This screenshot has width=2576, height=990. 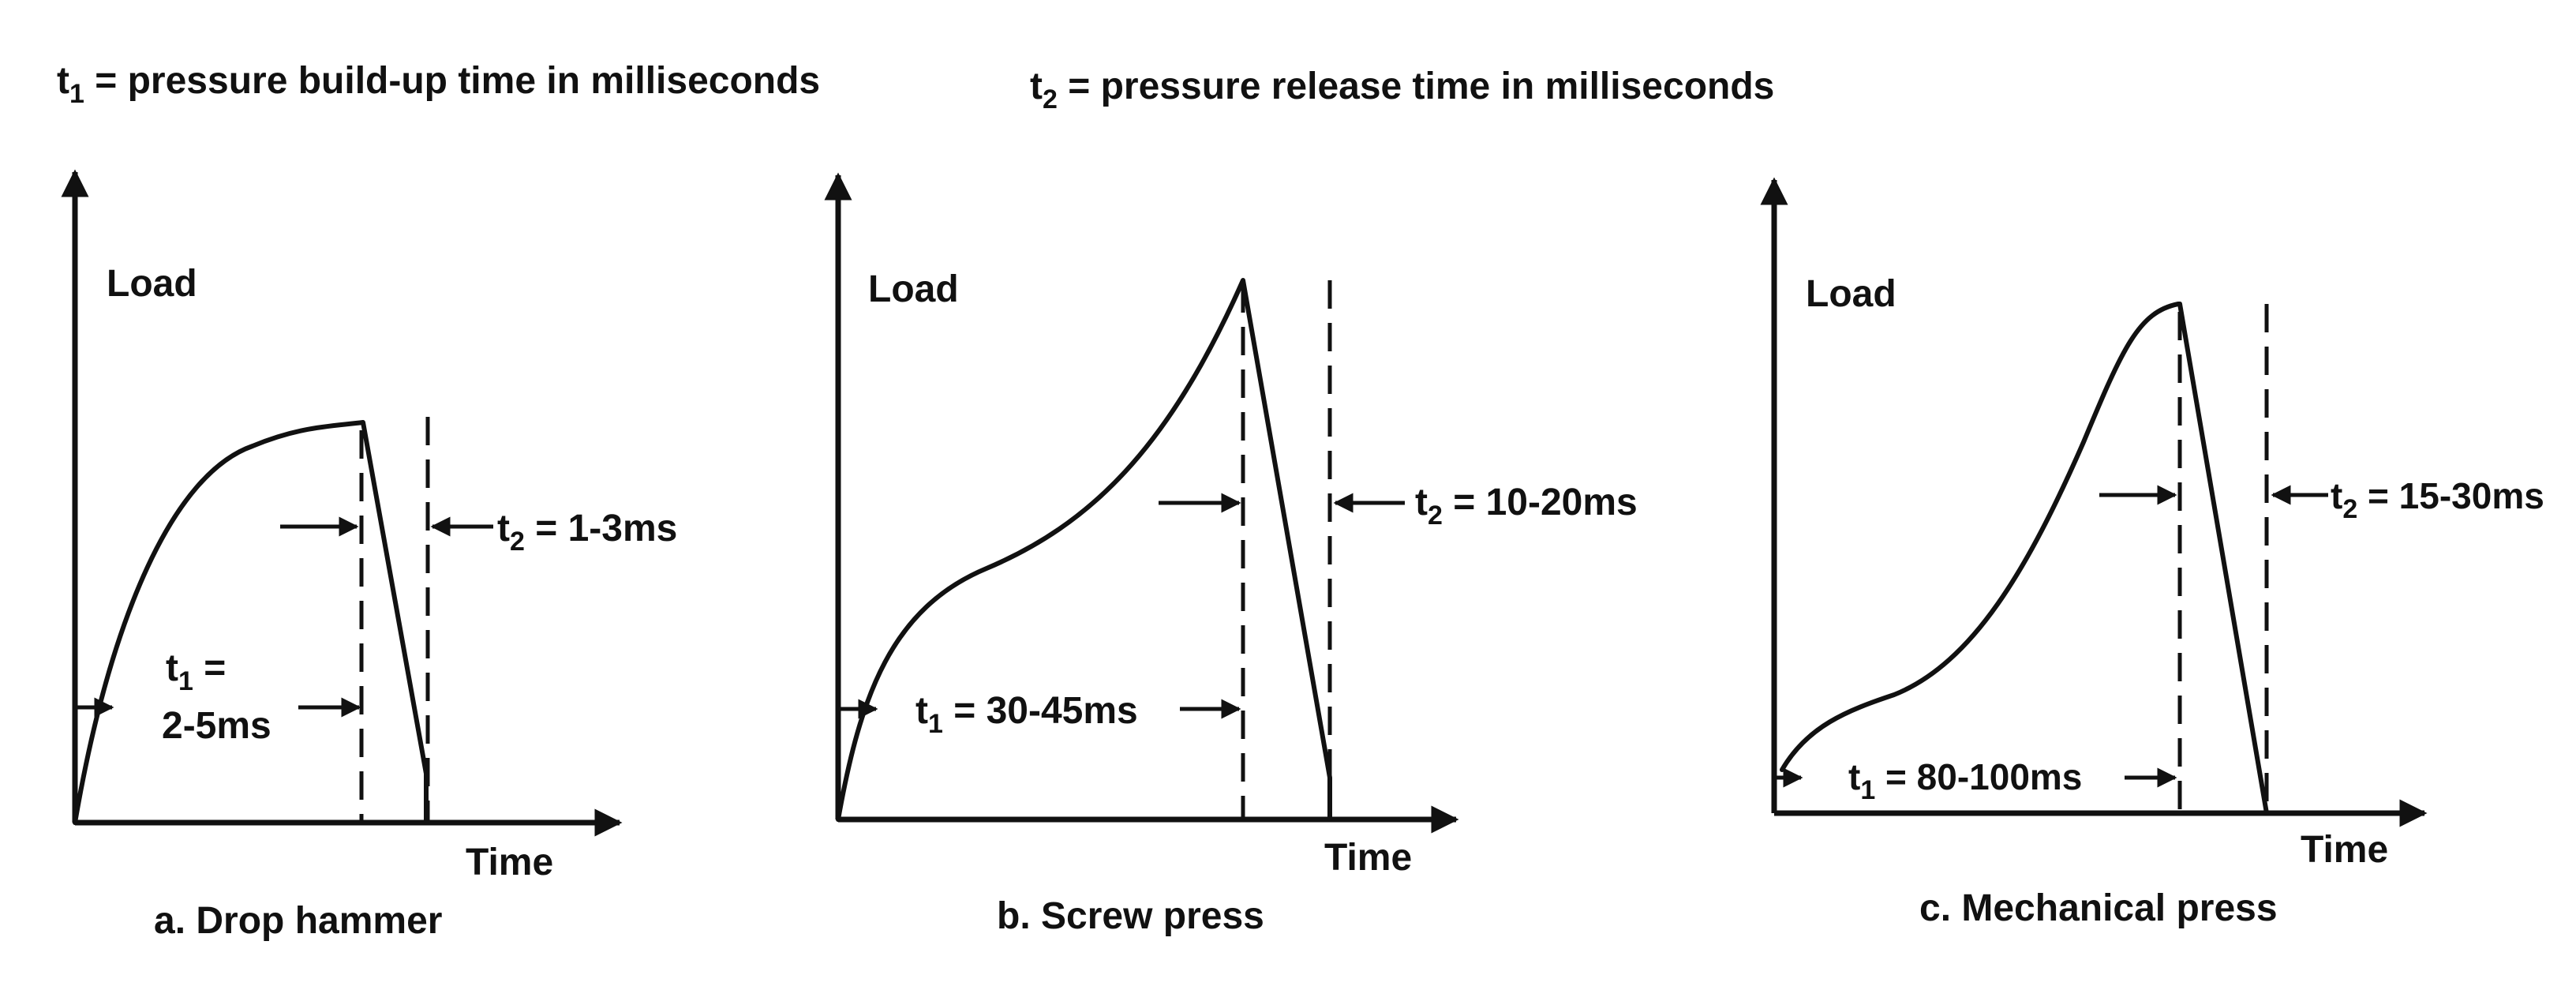 I want to click on t2-label: t2 = 10-20ms, so click(x=1526, y=506).